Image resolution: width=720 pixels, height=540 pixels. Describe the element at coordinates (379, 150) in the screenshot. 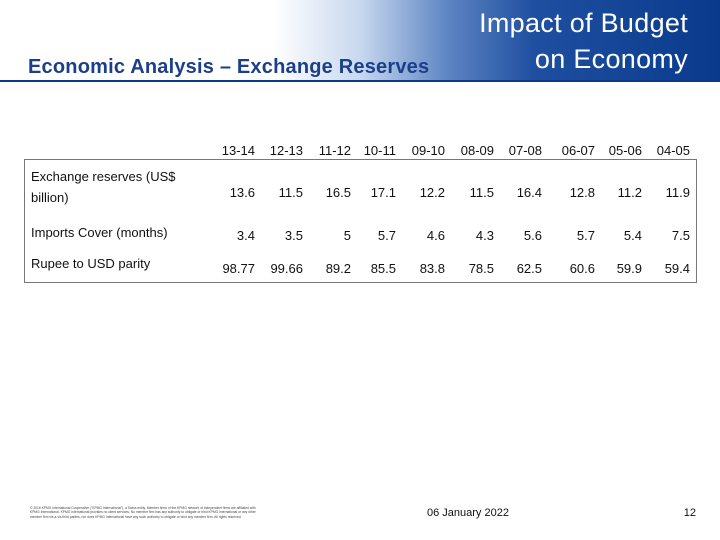

I see `column-header: 10-11` at that location.